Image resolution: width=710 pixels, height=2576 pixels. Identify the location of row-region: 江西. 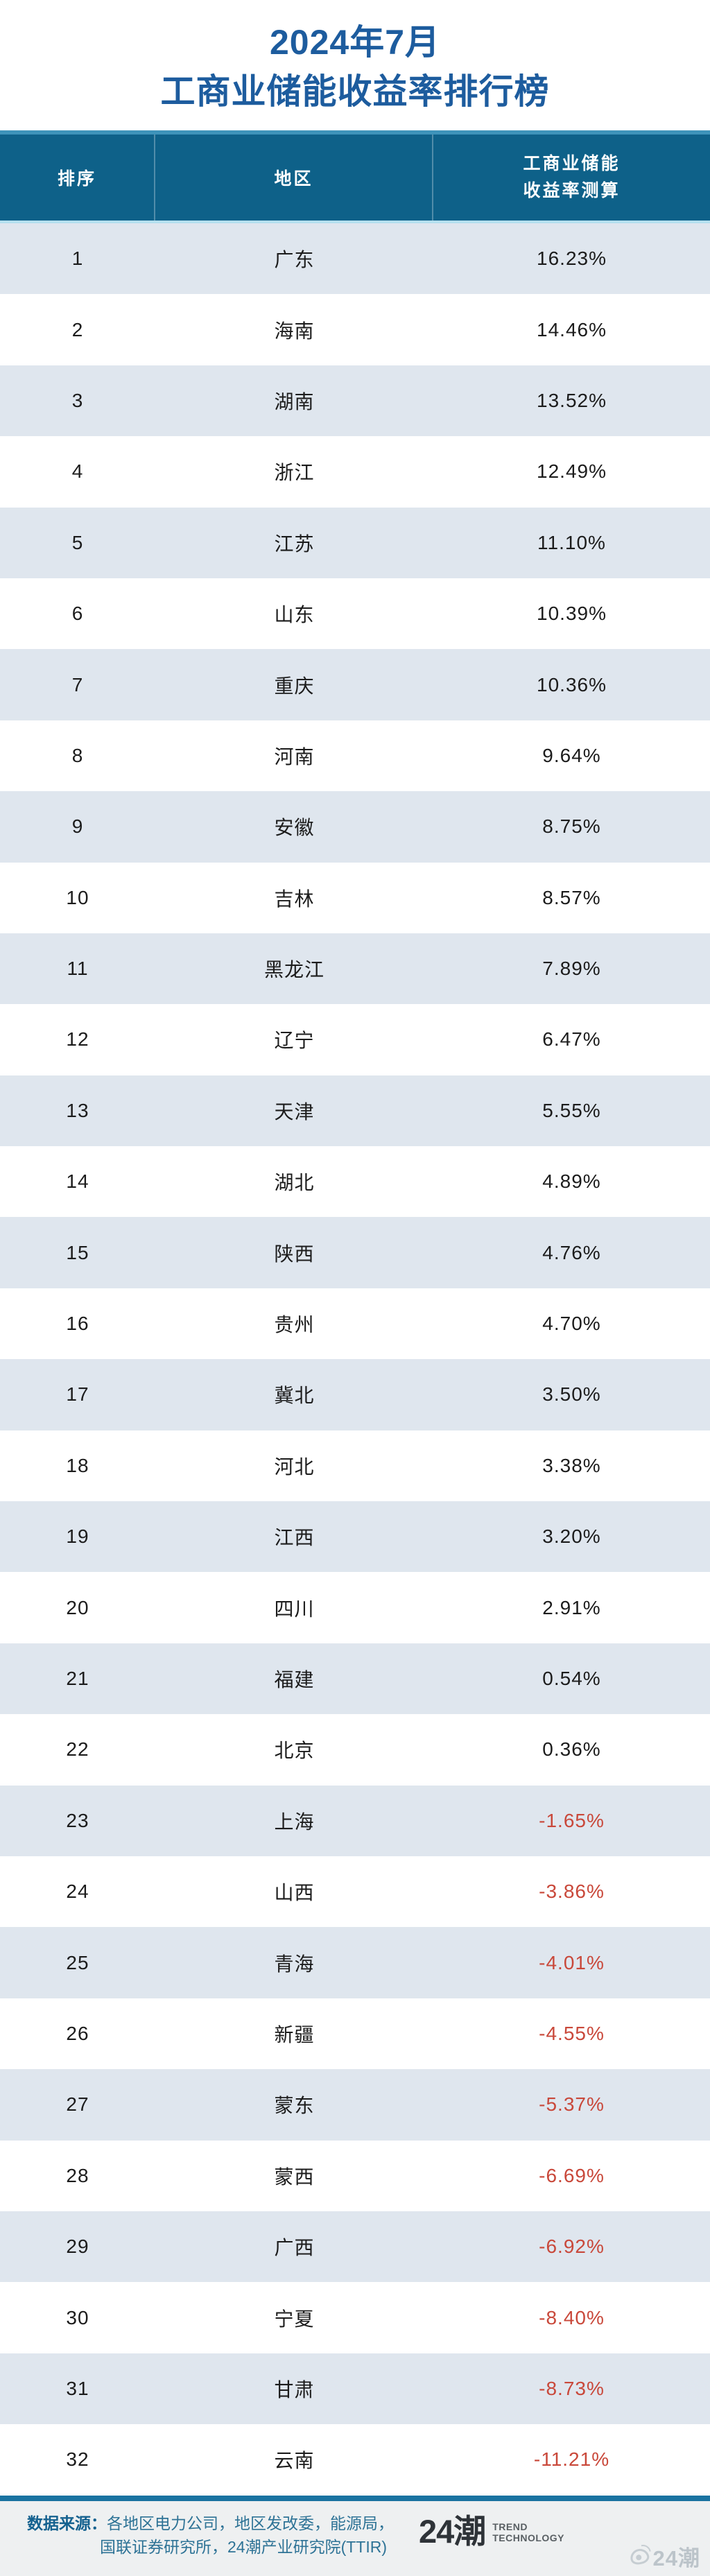
(294, 1538).